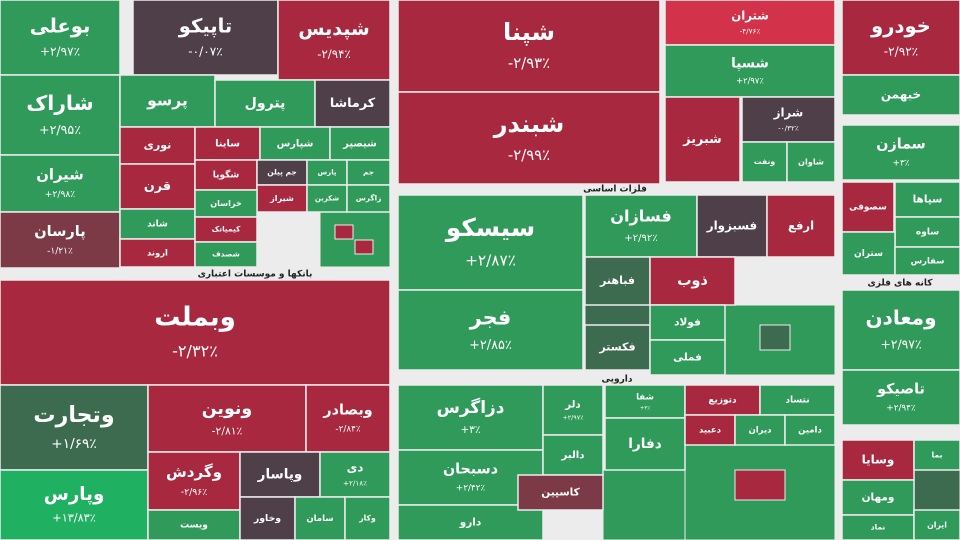 Image resolution: width=960 pixels, height=540 pixels. I want to click on tile-label: سصوفی, so click(868, 208).